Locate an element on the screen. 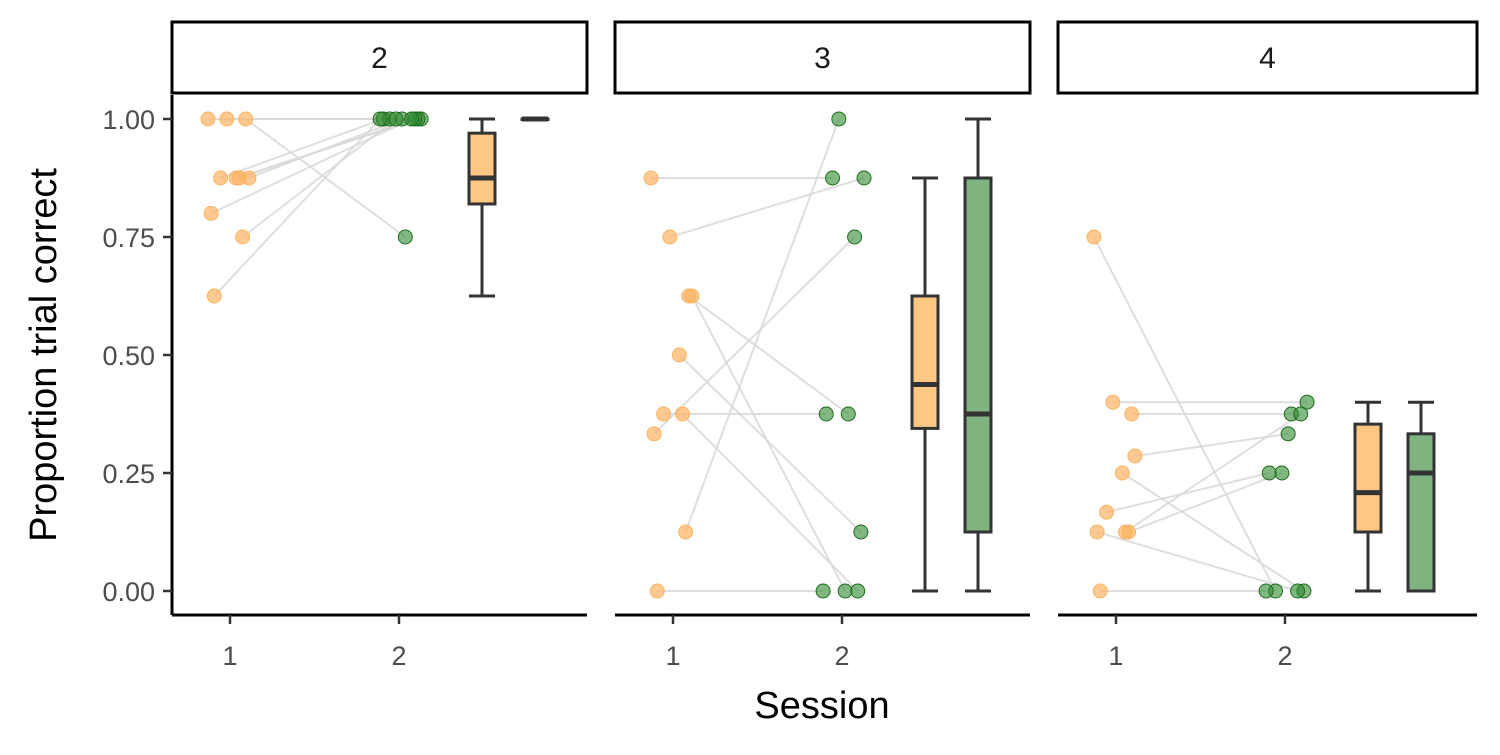  y-tick-label: 0.00 is located at coordinates (128, 592).